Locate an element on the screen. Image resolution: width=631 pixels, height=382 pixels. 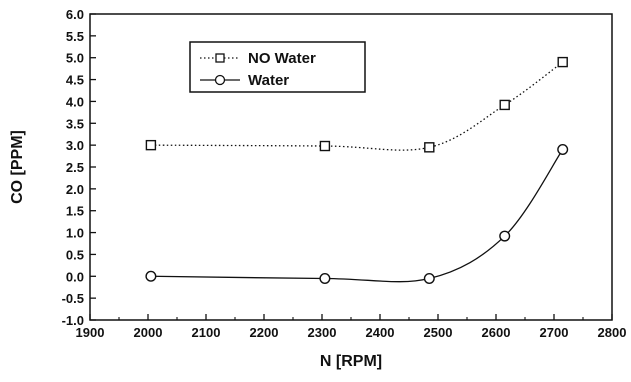
legend-label-water: Water is located at coordinates (268, 80).